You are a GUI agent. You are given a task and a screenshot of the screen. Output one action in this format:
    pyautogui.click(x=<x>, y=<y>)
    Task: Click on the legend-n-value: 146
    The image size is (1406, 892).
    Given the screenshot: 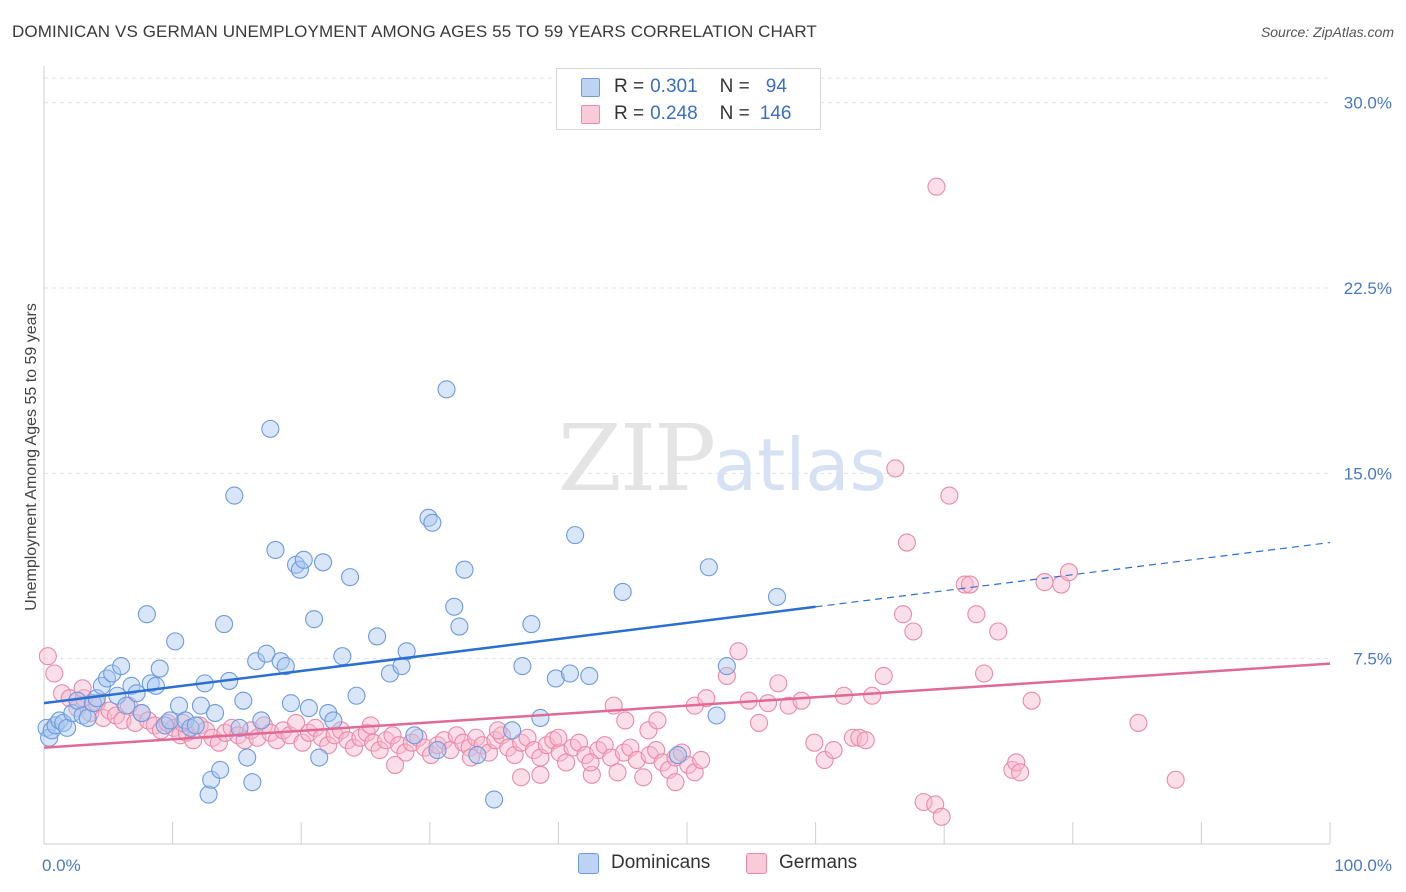 What is the action you would take?
    pyautogui.click(x=775, y=113)
    